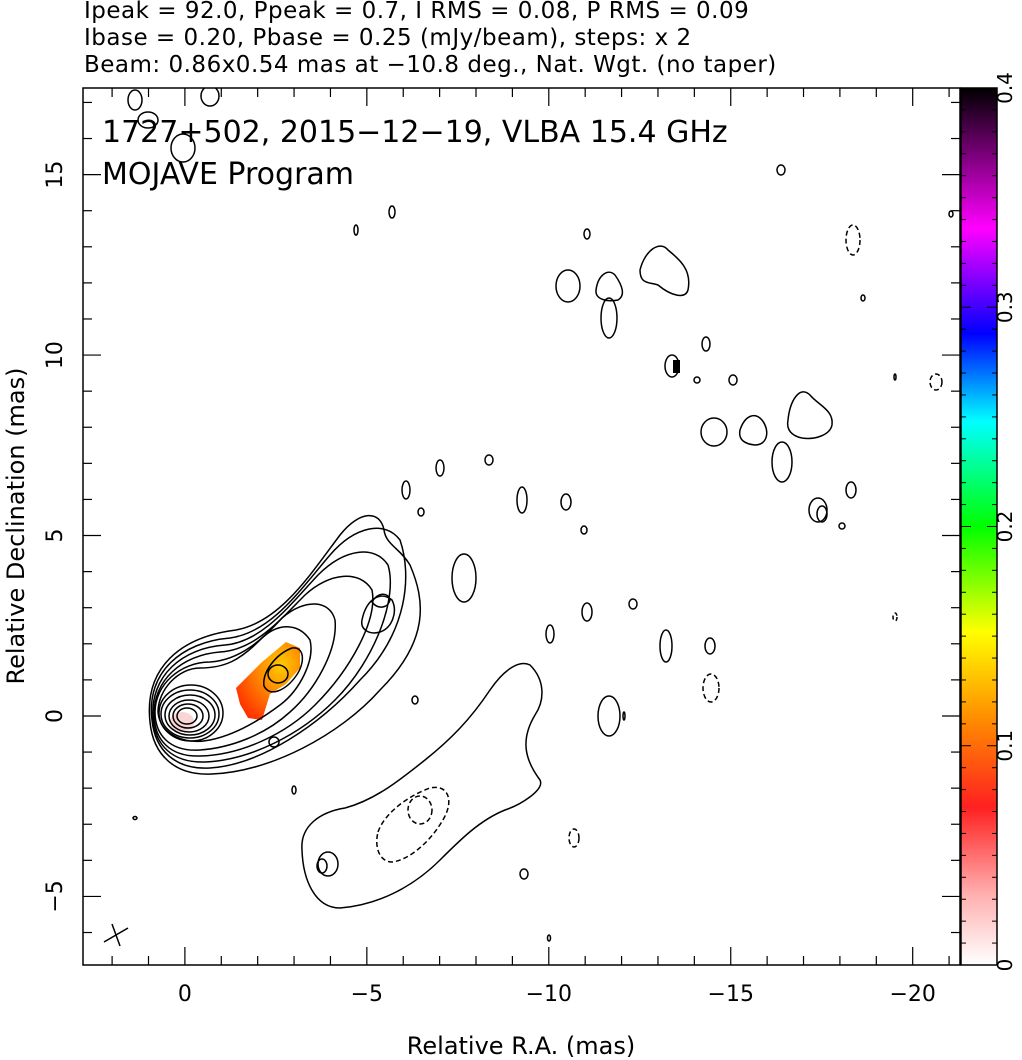 This screenshot has width=1022, height=1060. Describe the element at coordinates (415, 132) in the screenshot. I see `chart-title: 1727+502, 2015−12−19, VLBA 15.4 GHz` at that location.